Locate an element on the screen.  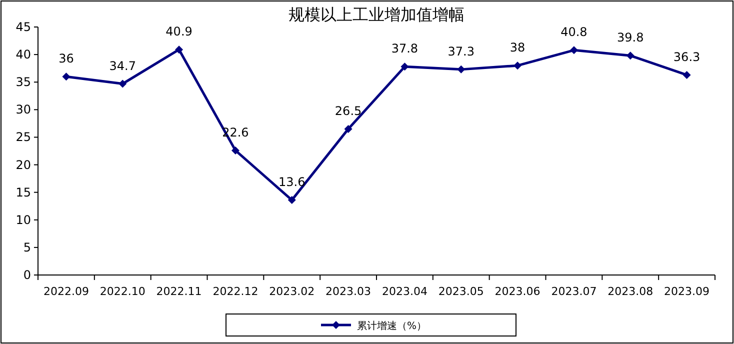
y-tick-label: 0 is located at coordinates (27, 275).